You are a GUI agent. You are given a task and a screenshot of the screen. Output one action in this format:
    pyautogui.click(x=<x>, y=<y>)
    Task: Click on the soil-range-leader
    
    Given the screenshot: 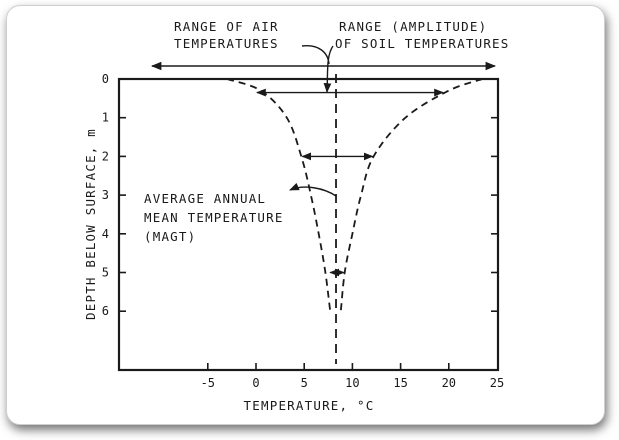 What is the action you would take?
    pyautogui.click(x=328, y=69)
    